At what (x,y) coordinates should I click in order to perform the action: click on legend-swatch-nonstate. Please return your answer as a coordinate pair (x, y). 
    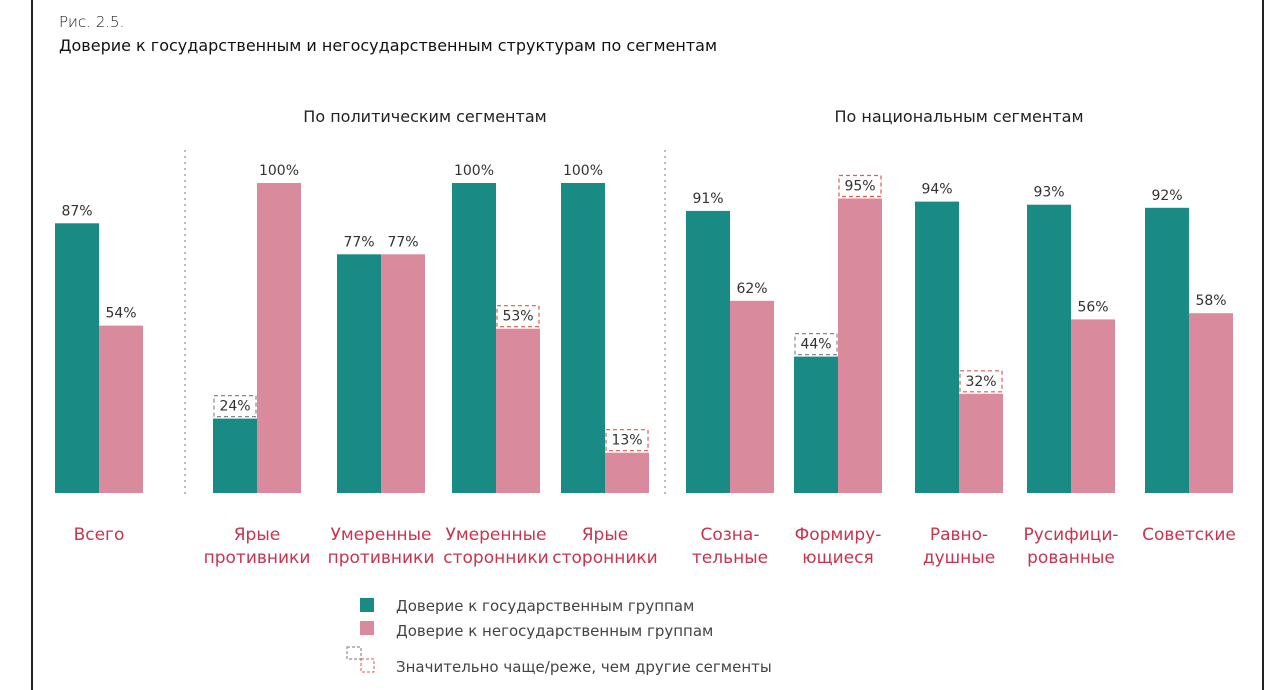
    Looking at the image, I should click on (367, 628).